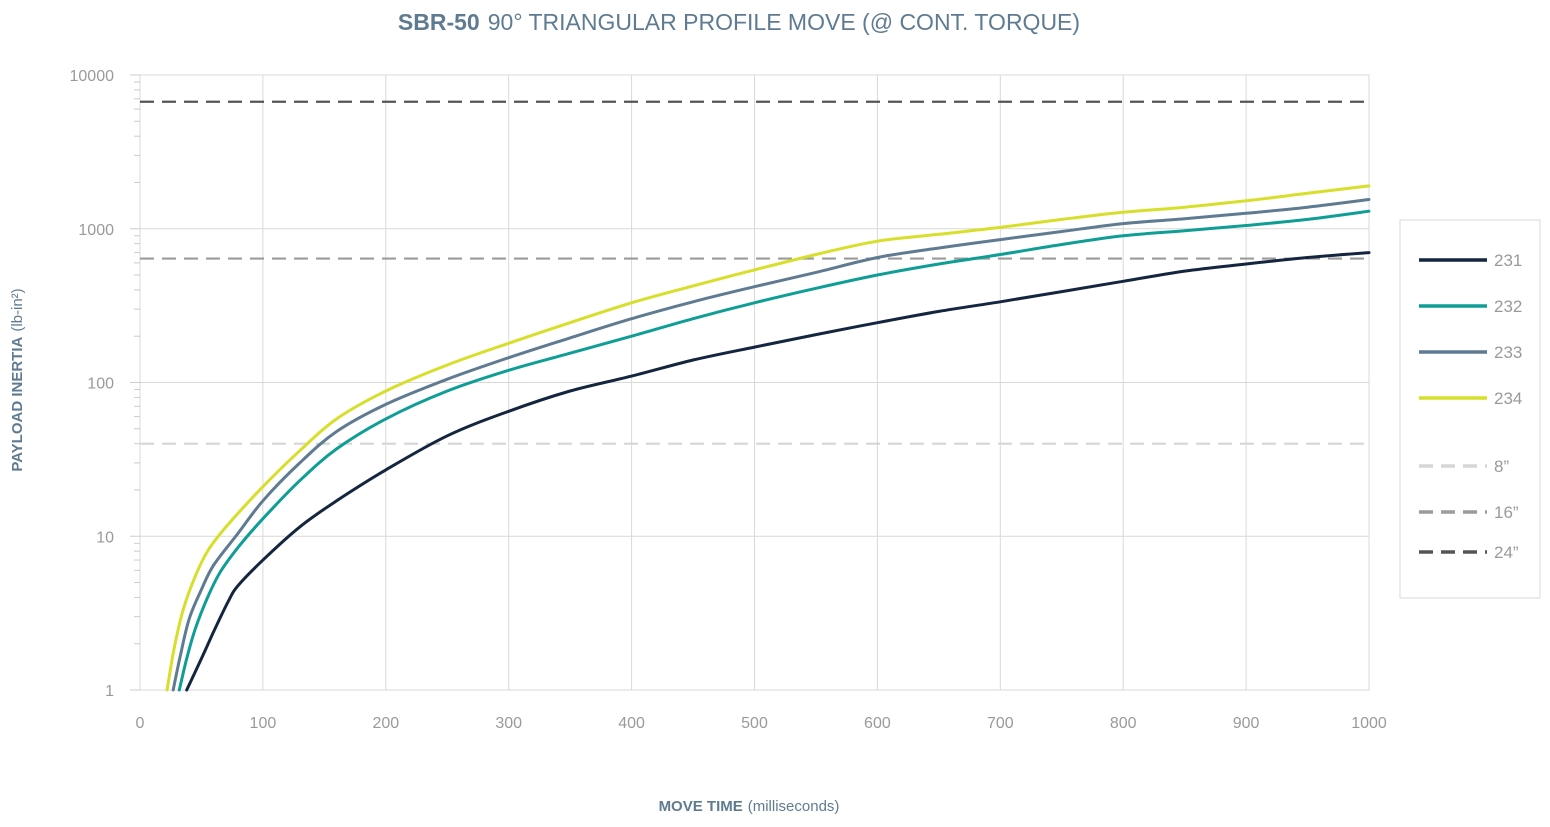 This screenshot has height=827, width=1550. I want to click on legend: 231 232 233 234 8” 16” 24”, so click(1470, 406).